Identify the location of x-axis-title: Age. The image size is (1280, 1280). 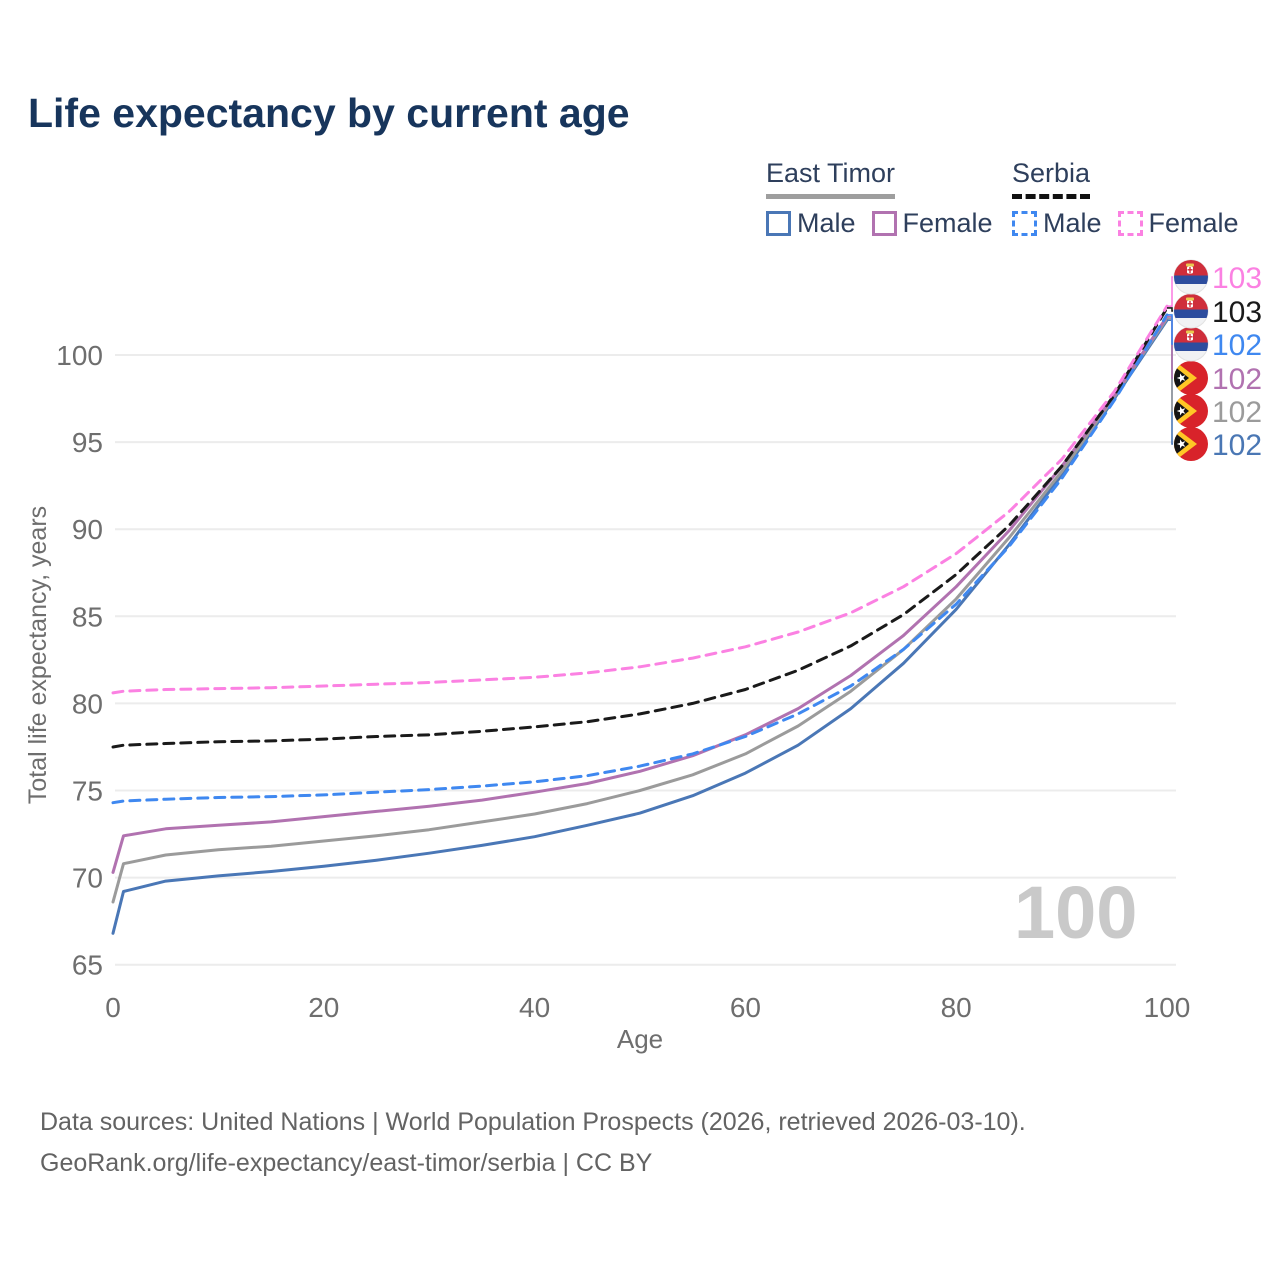
(640, 1039).